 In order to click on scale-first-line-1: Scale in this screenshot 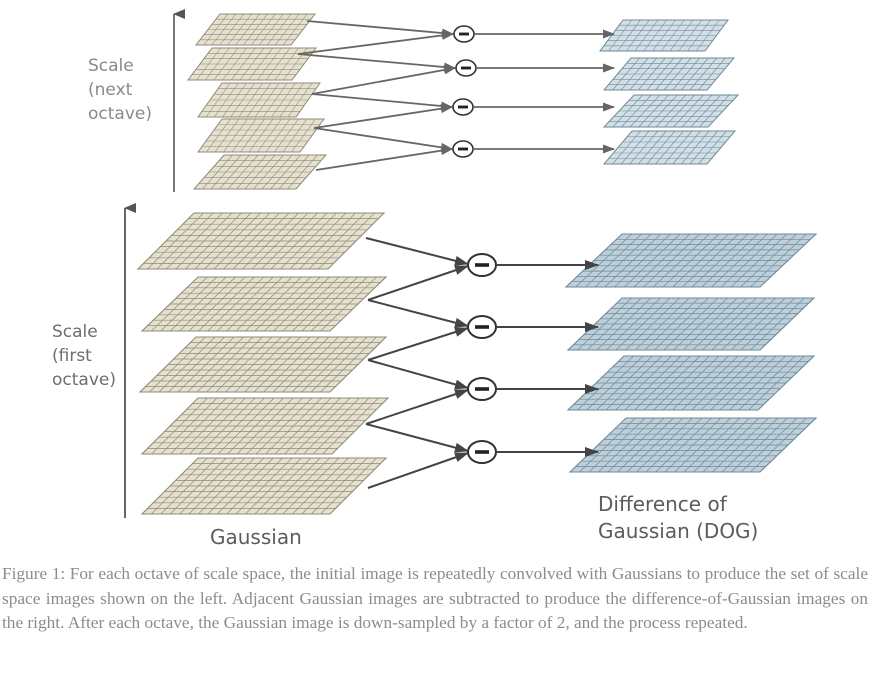, I will do `click(75, 332)`.